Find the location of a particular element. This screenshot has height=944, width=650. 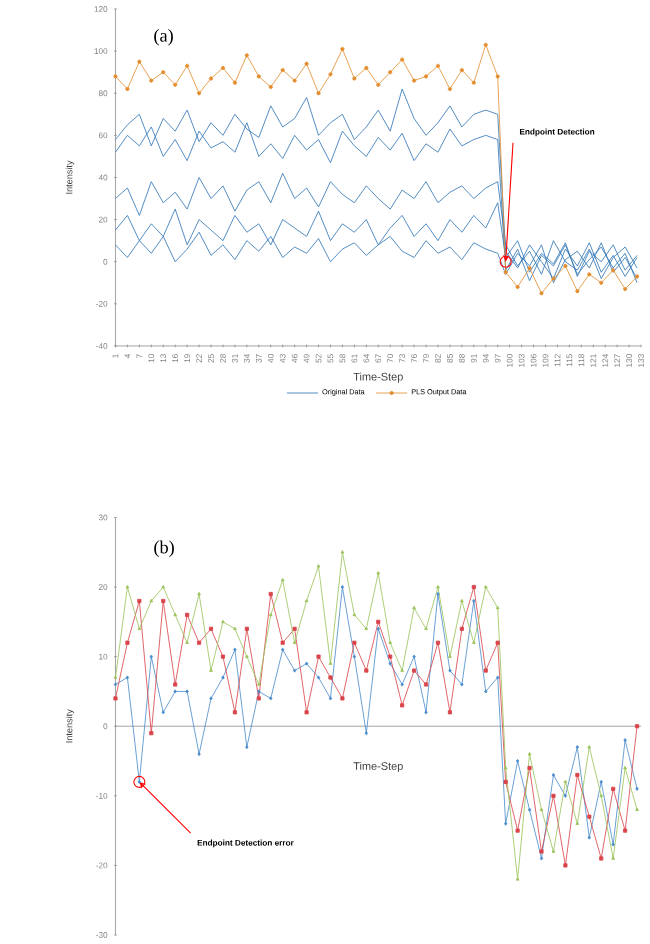

annotation: (b) is located at coordinates (164, 549).